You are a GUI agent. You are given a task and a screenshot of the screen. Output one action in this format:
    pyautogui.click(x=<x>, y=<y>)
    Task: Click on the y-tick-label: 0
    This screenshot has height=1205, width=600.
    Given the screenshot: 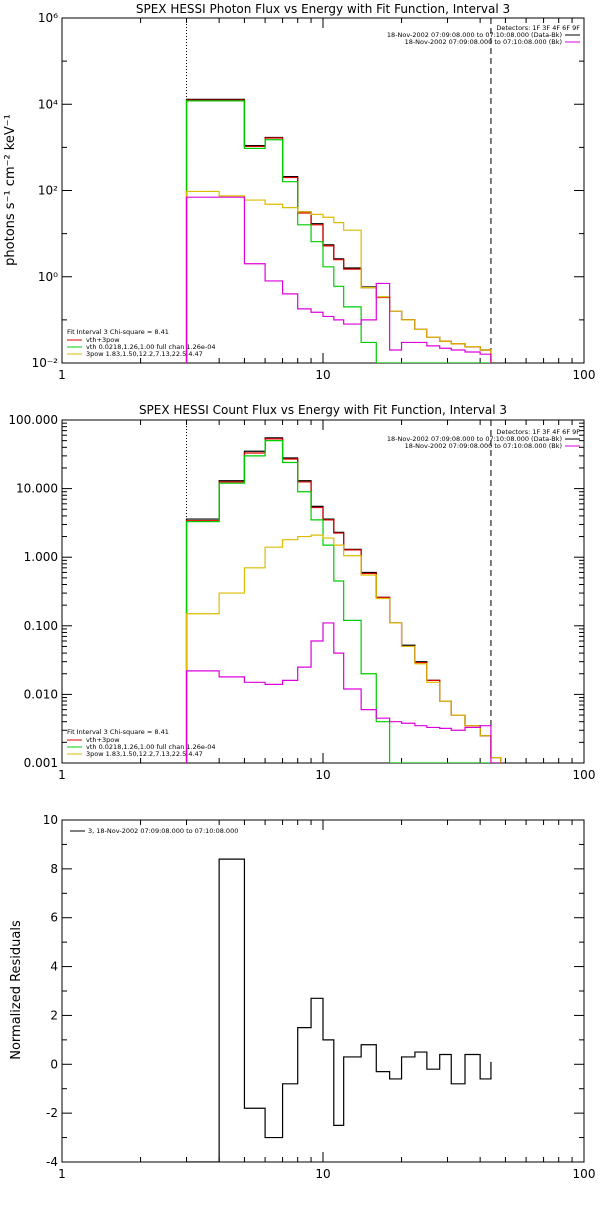 What is the action you would take?
    pyautogui.click(x=54, y=1064)
    